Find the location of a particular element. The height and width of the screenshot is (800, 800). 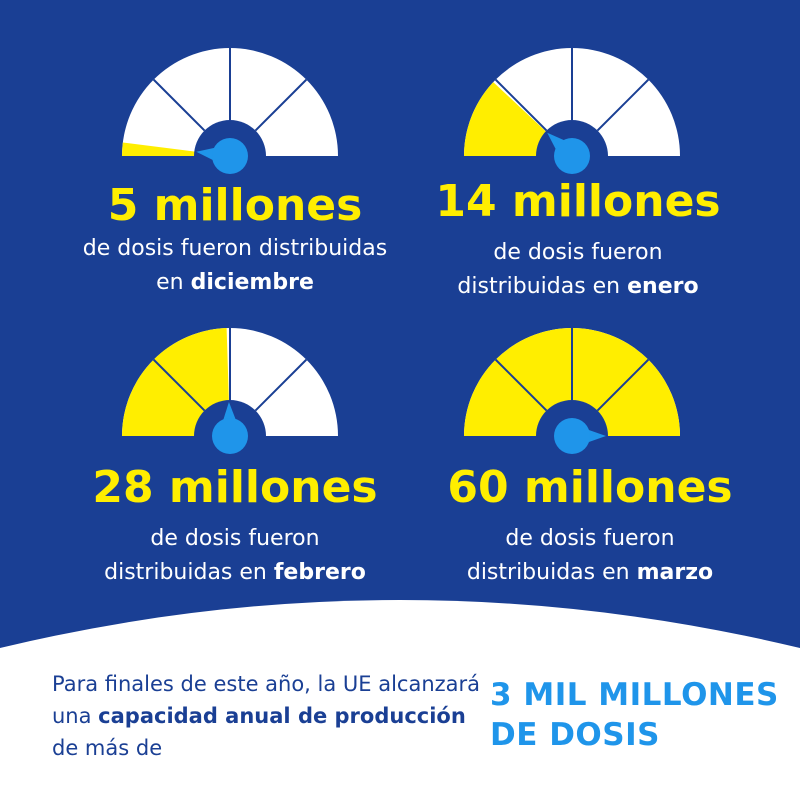

highlight-line1: 3 MIL MILLONES is located at coordinates (634, 695).